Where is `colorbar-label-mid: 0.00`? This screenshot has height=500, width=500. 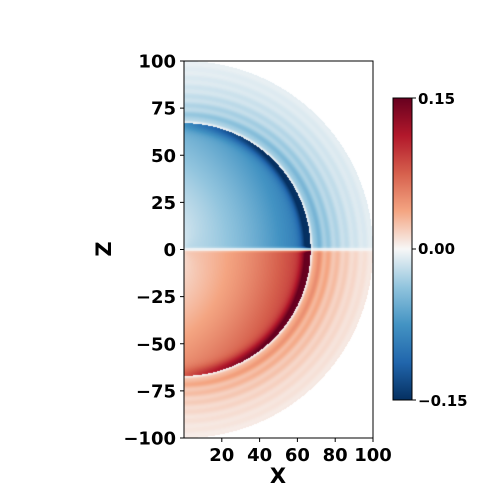
colorbar-label-mid: 0.00 is located at coordinates (436, 249).